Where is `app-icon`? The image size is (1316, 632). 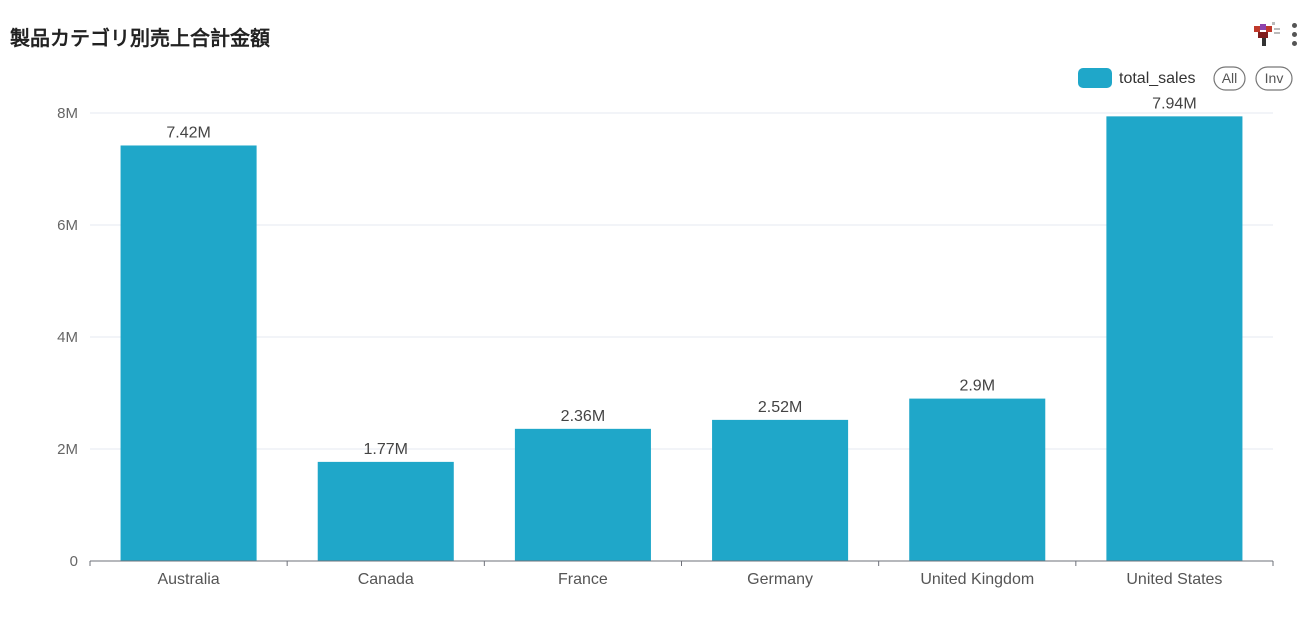
app-icon is located at coordinates (1267, 34).